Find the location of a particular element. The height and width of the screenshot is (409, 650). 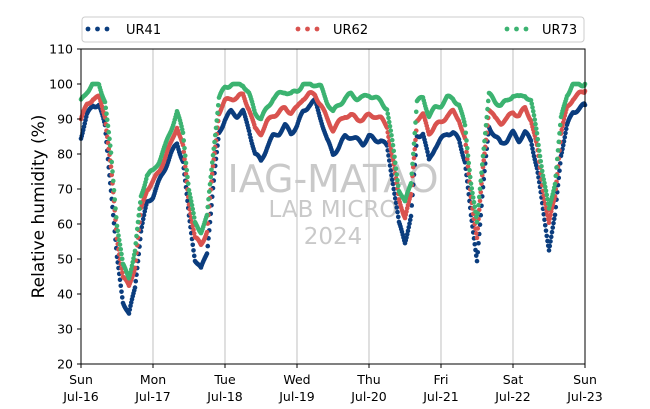

x-tick-label-day: Sat is located at coordinates (513, 379).